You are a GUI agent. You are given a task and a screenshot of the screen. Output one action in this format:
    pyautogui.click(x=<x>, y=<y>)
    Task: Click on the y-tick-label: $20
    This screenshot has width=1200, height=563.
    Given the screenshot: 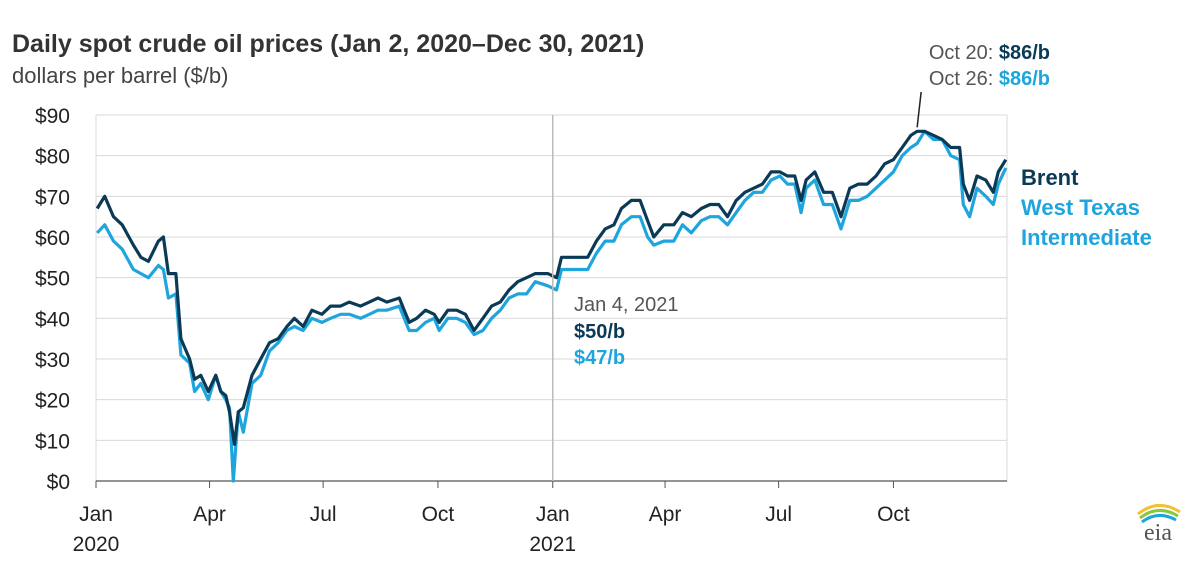 What is the action you would take?
    pyautogui.click(x=52, y=401)
    